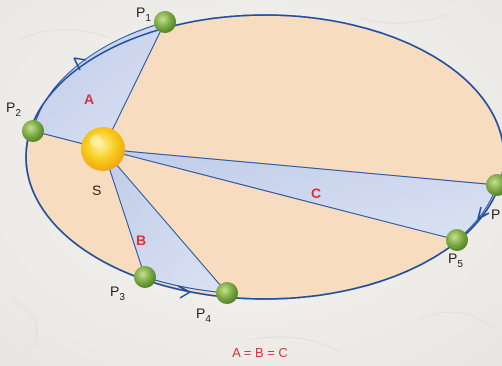 This screenshot has width=502, height=366. Describe the element at coordinates (13, 109) in the screenshot. I see `label-p2: P2` at that location.